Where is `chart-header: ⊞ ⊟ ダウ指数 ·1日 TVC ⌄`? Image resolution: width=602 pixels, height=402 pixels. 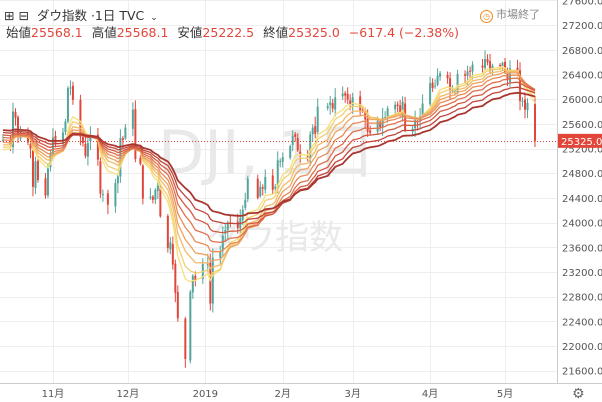 chart-header: ⊞ ⊟ ダウ指数 ·1日 TVC ⌄ is located at coordinates (81, 14).